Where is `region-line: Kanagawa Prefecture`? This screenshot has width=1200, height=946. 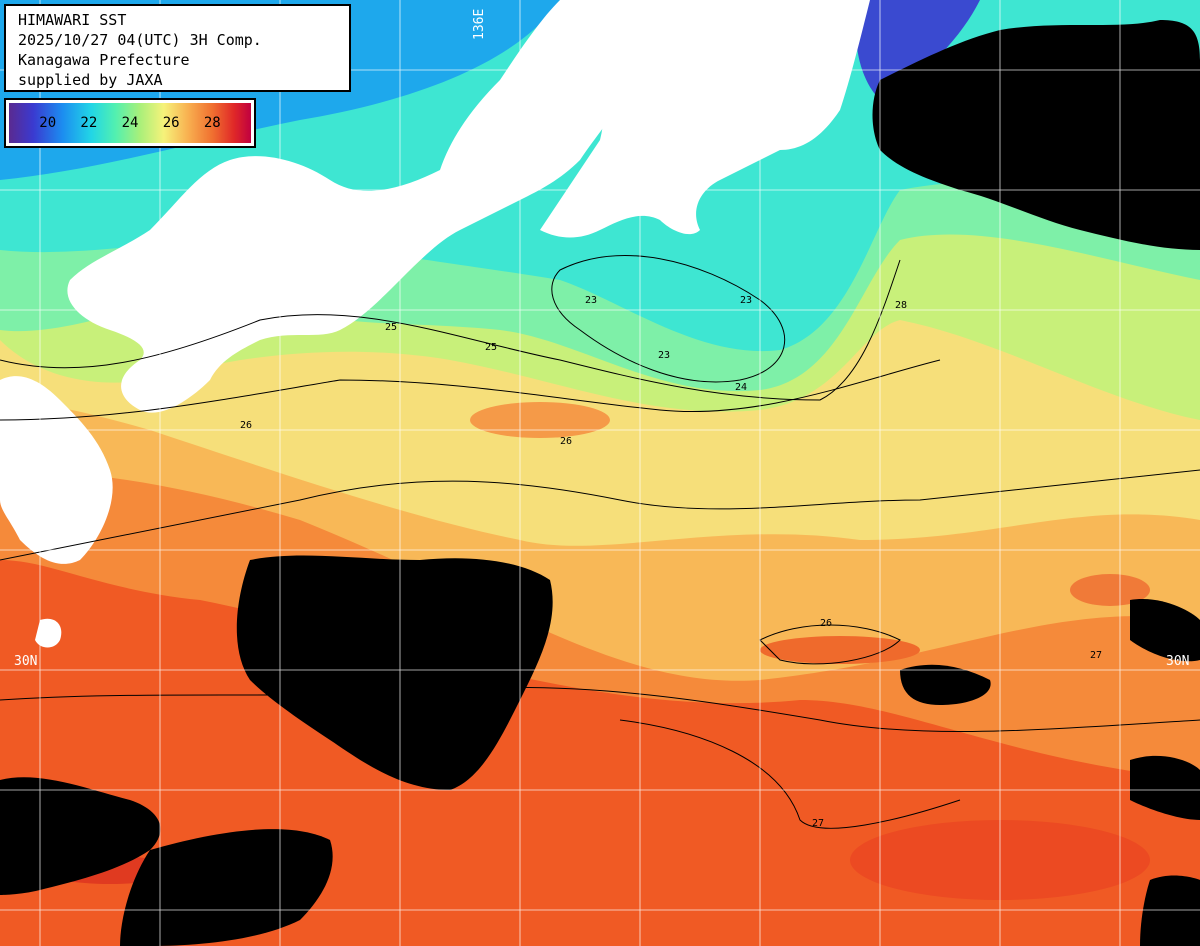 region-line: Kanagawa Prefecture is located at coordinates (104, 60).